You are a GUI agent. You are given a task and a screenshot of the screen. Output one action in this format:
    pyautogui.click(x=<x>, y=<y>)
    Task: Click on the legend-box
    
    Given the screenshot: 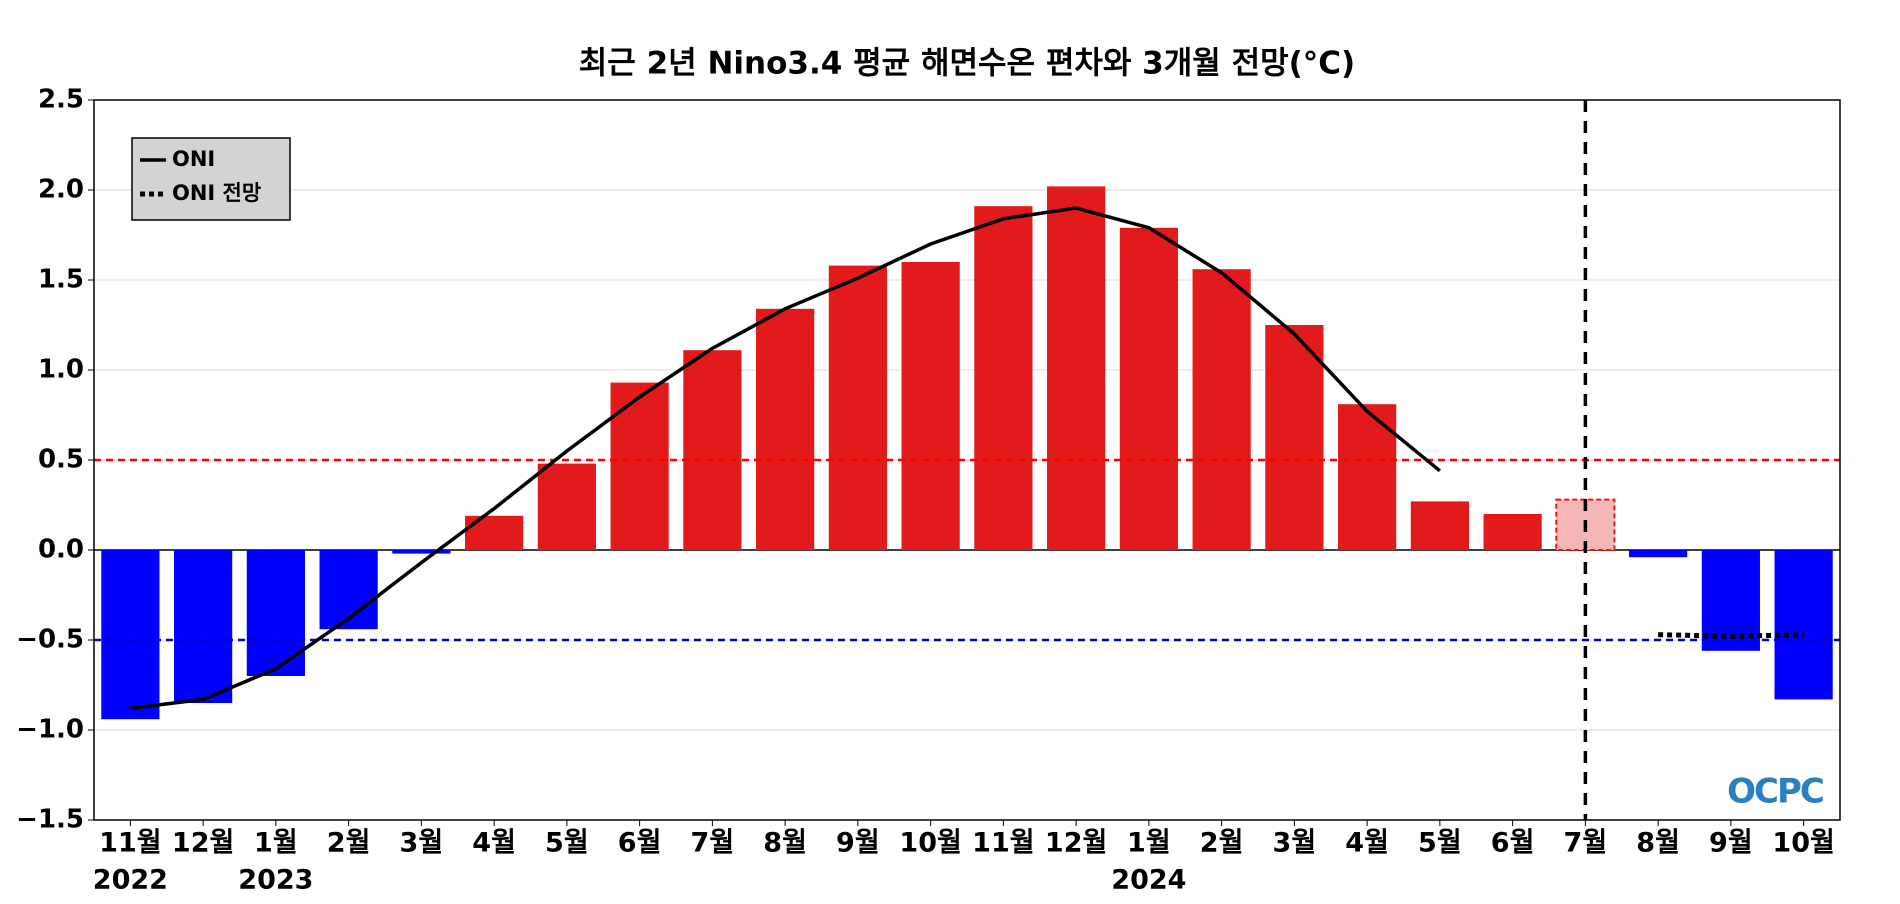 What is the action you would take?
    pyautogui.click(x=211, y=179)
    